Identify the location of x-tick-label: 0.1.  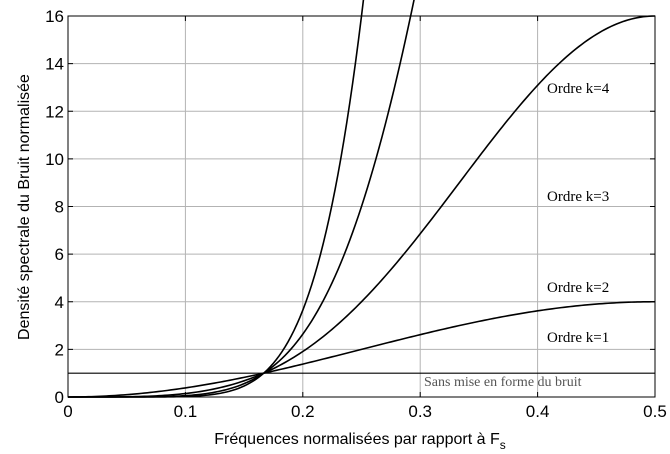
(186, 411).